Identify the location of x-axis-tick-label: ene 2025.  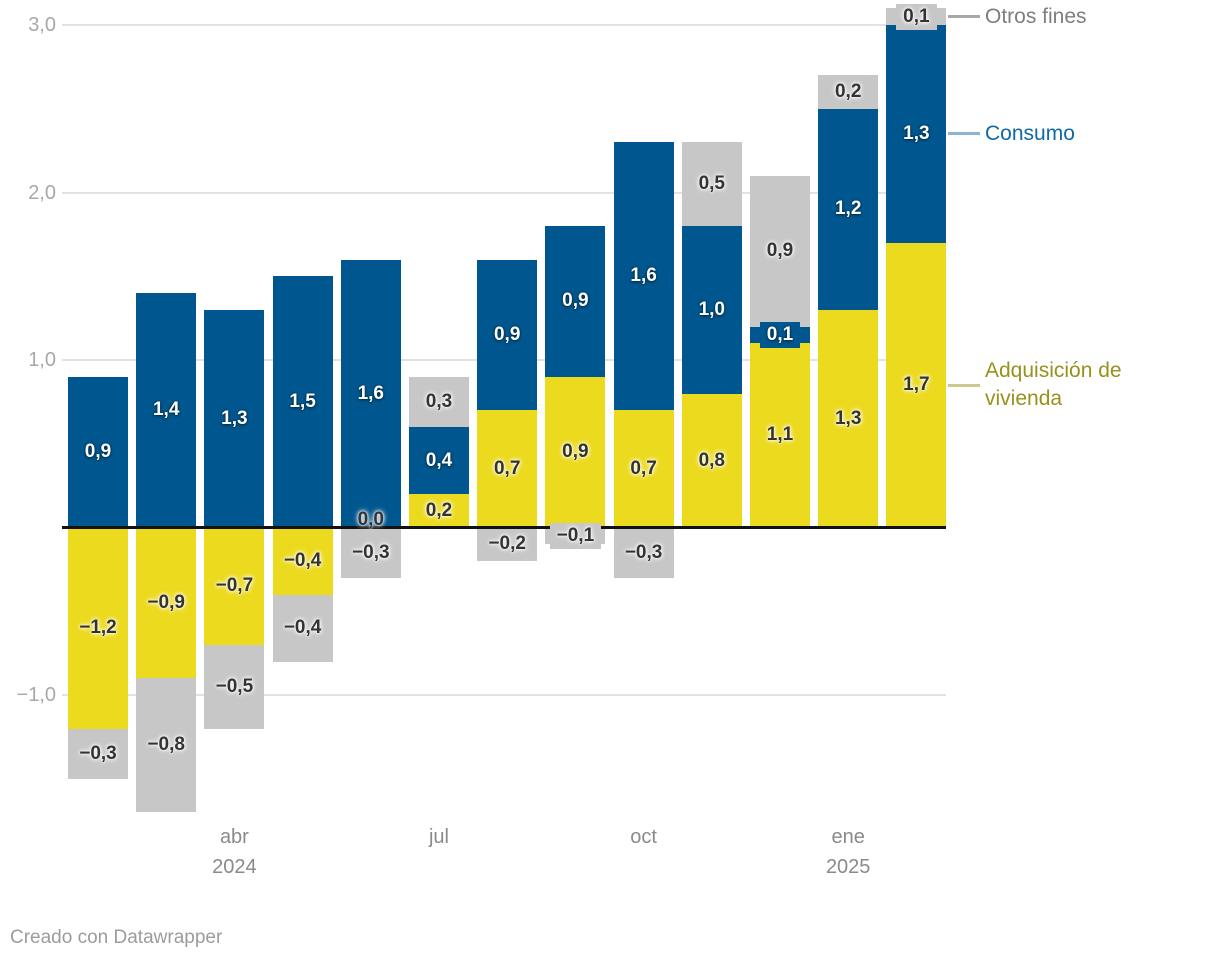
(848, 852).